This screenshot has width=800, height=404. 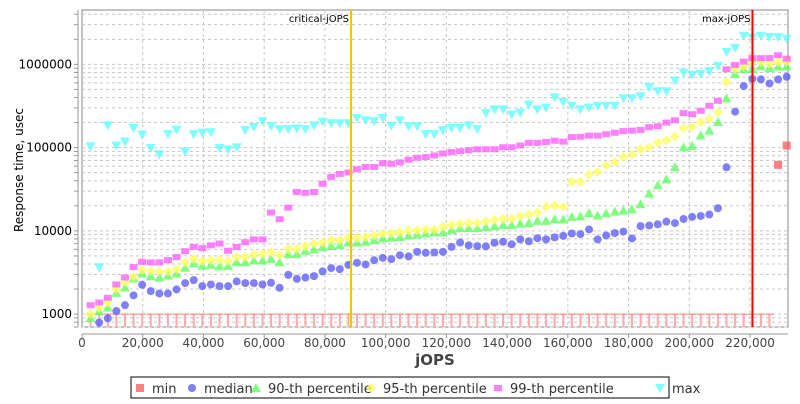 What do you see at coordinates (678, 389) in the screenshot?
I see `legend-item: max` at bounding box center [678, 389].